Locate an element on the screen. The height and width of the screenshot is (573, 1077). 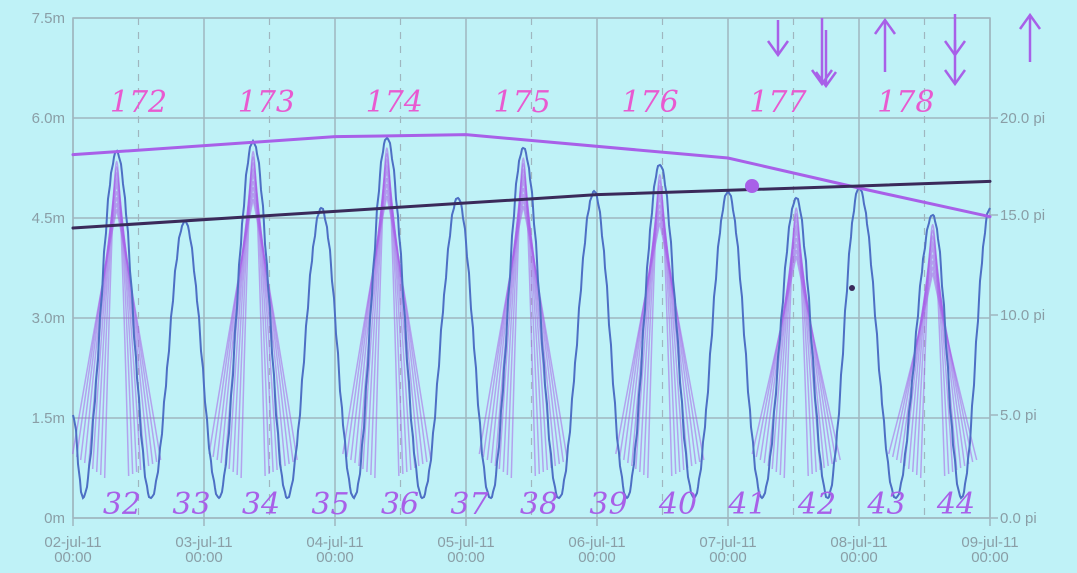
left-tick-label: 1.5m is located at coordinates (48, 418).